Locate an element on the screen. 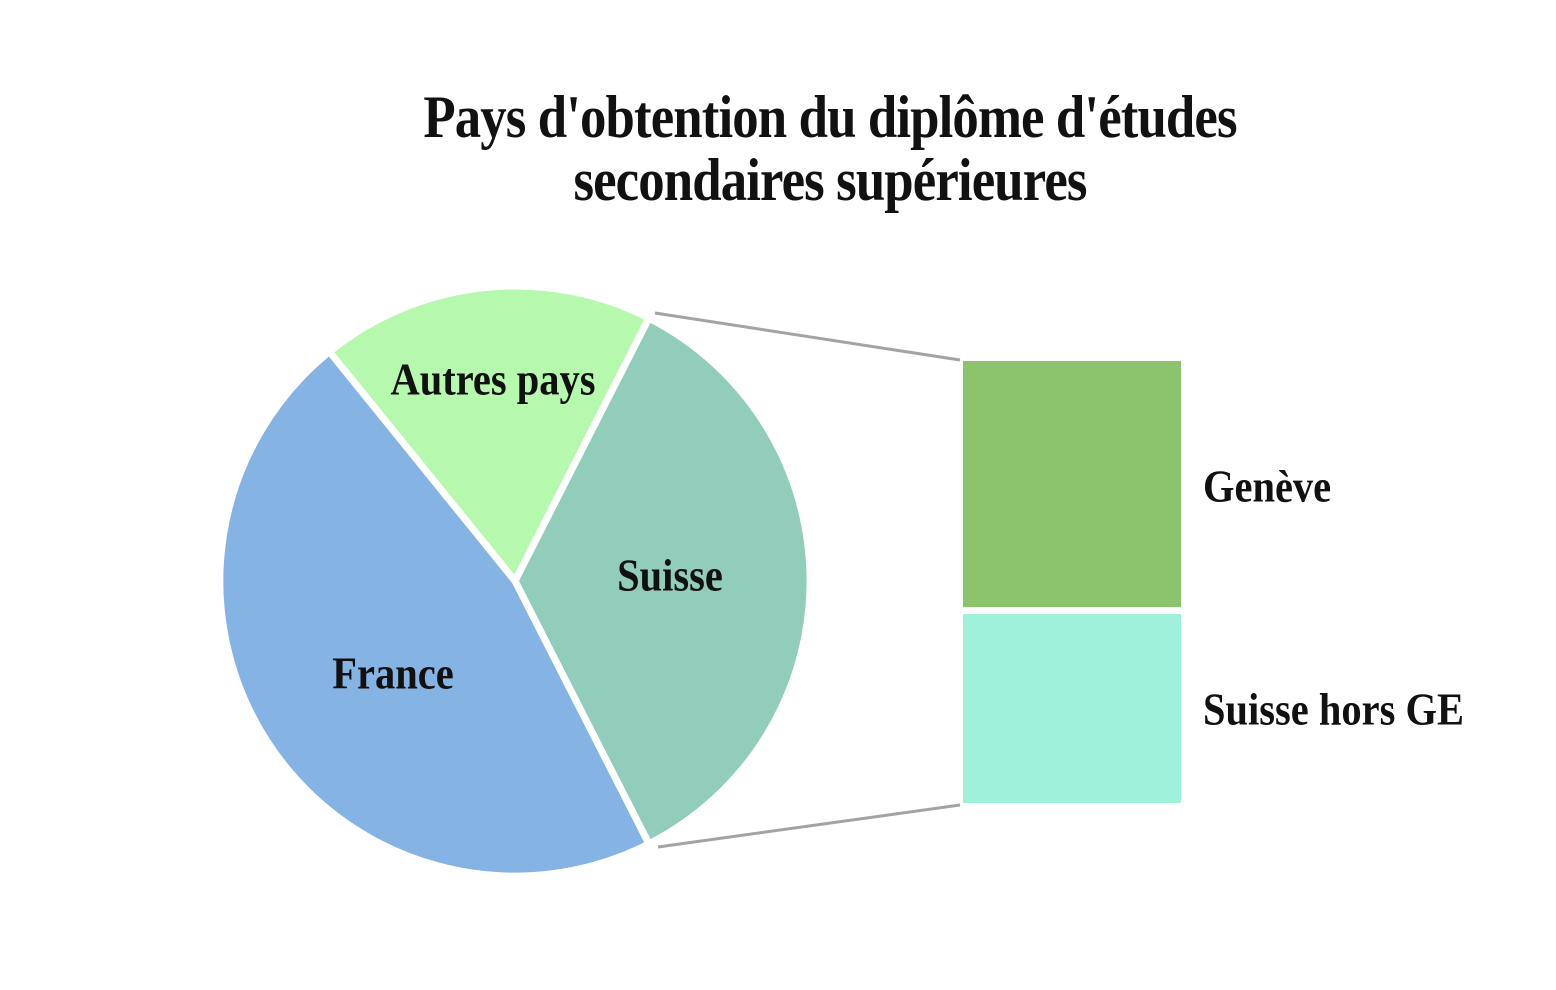 This screenshot has height=990, width=1556. chart-title-line-2: secondaires supérieures is located at coordinates (830, 180).